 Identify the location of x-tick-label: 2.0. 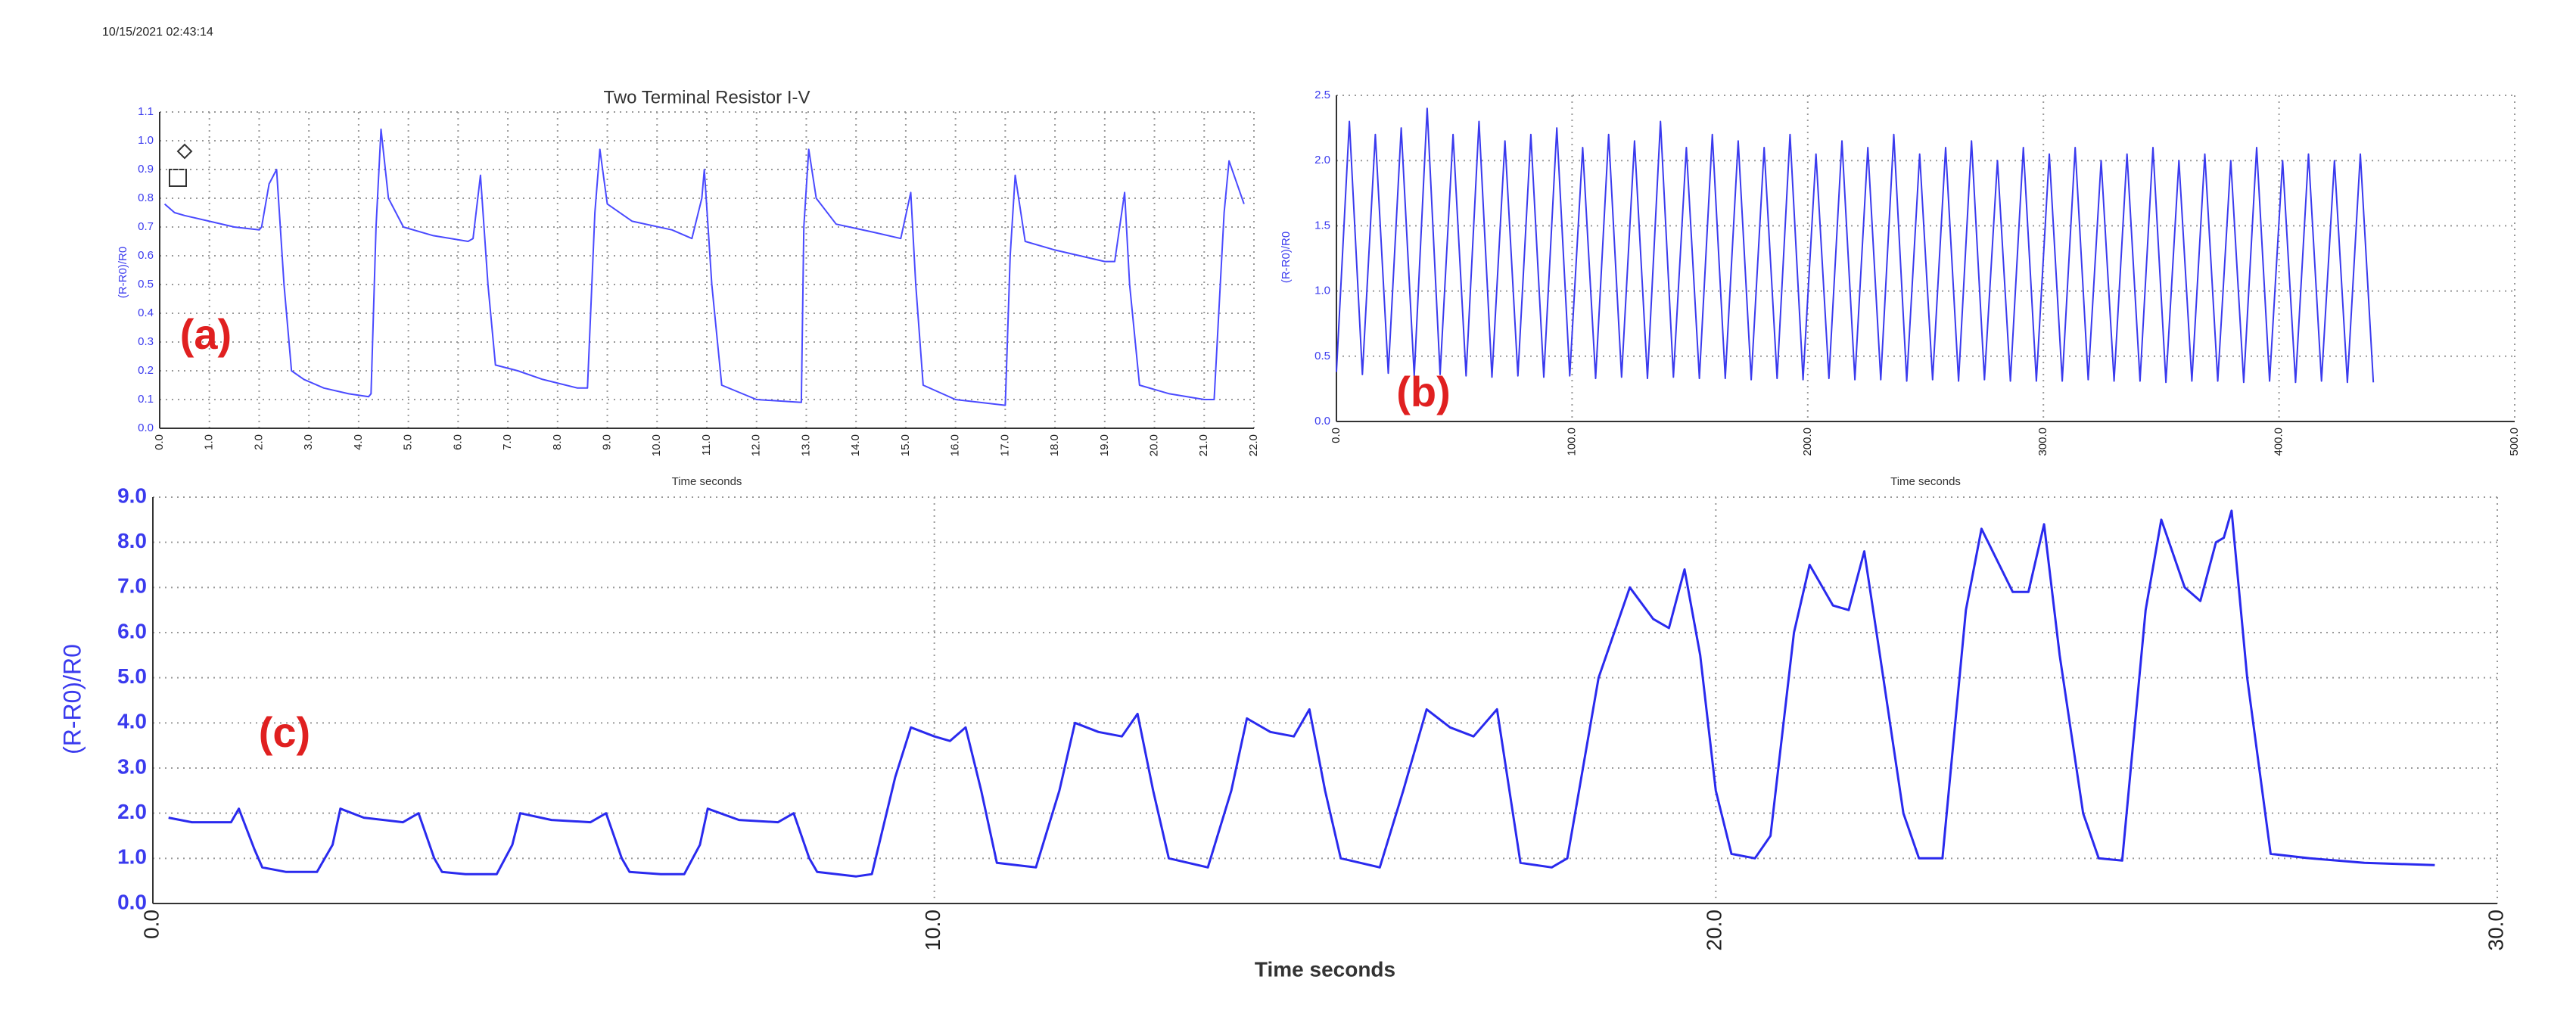
(258, 442).